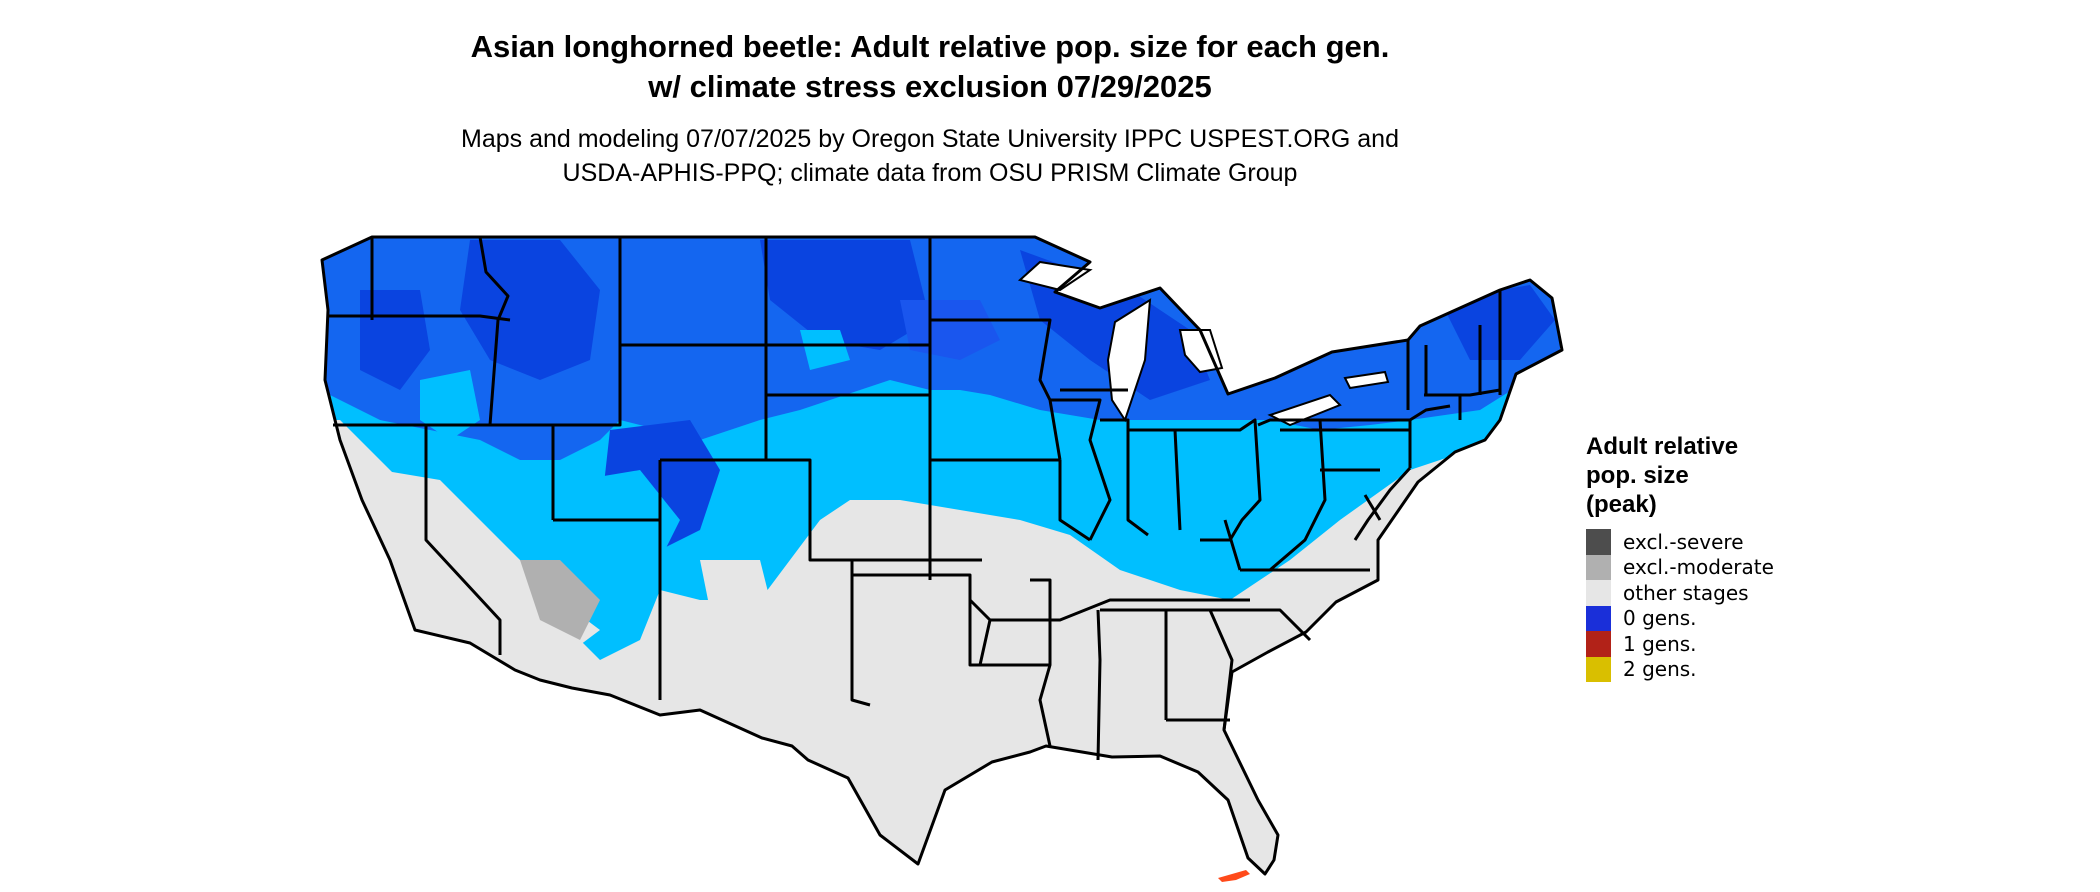  Describe the element at coordinates (1736, 644) in the screenshot. I see `legend-item-1-gens: 1 gens.` at that location.